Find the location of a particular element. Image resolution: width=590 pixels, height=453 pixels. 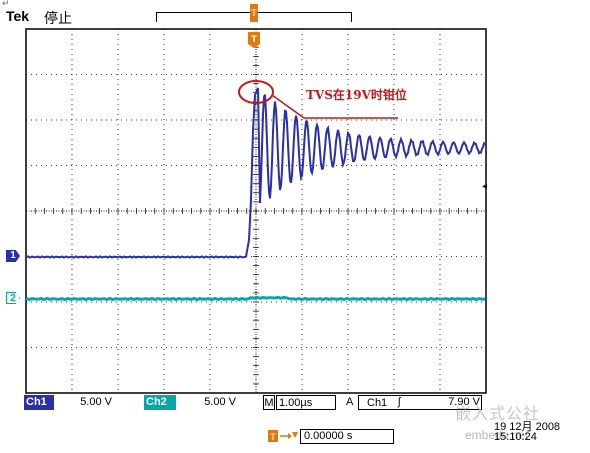

brand-logo: Tek is located at coordinates (18, 16).